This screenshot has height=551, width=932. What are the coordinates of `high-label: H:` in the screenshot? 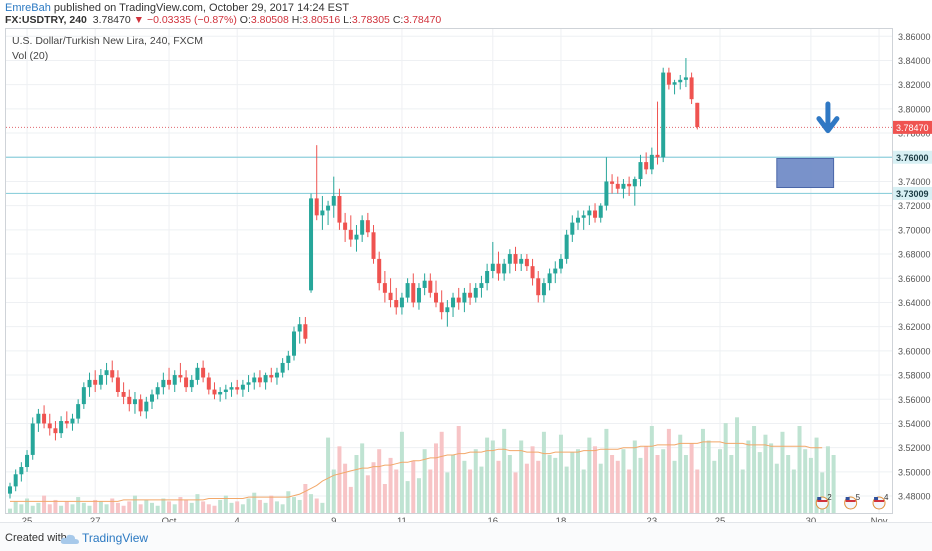 It's located at (297, 20).